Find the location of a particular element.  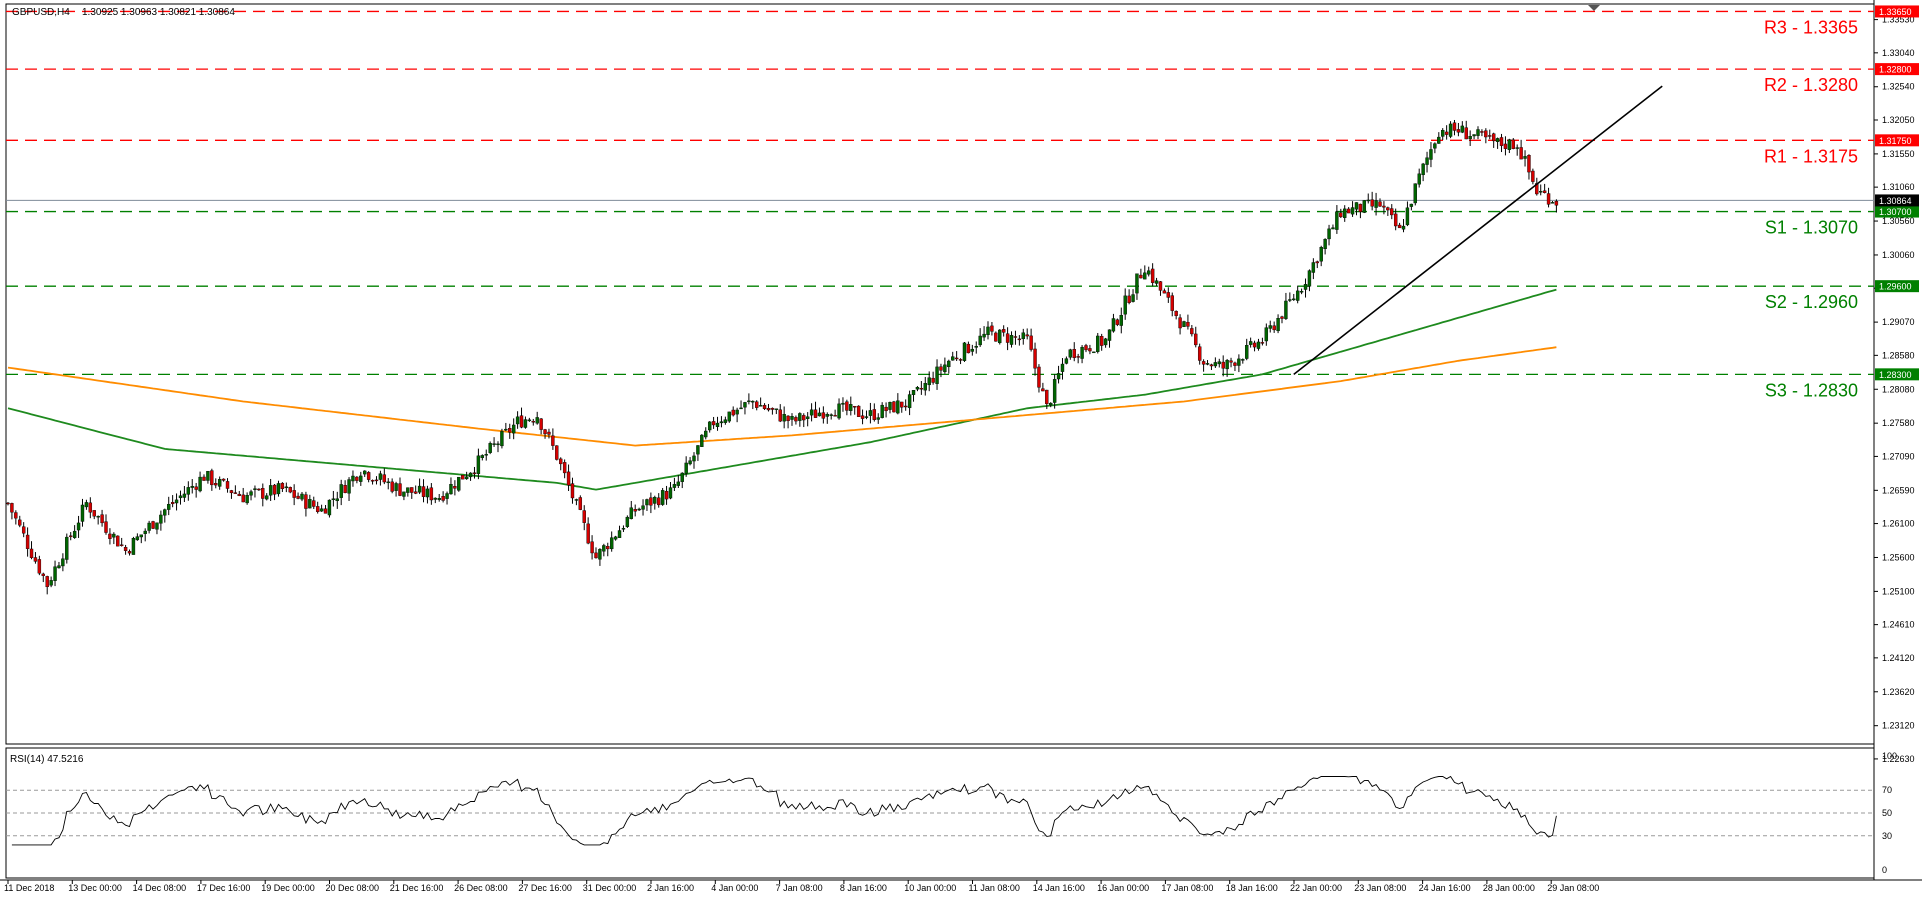

price-tick-label-9: 1.29070 is located at coordinates (1898, 322).